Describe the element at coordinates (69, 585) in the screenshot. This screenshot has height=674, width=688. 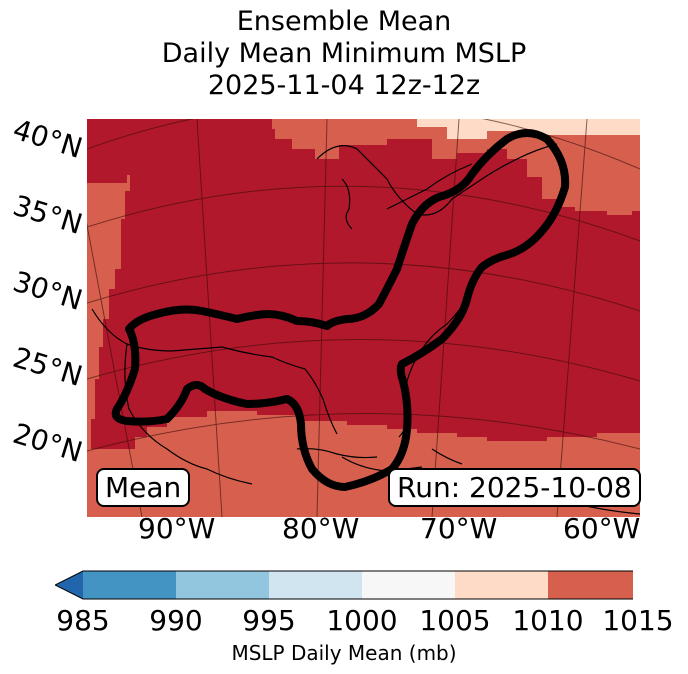
I see `colorbar-arrow-low` at that location.